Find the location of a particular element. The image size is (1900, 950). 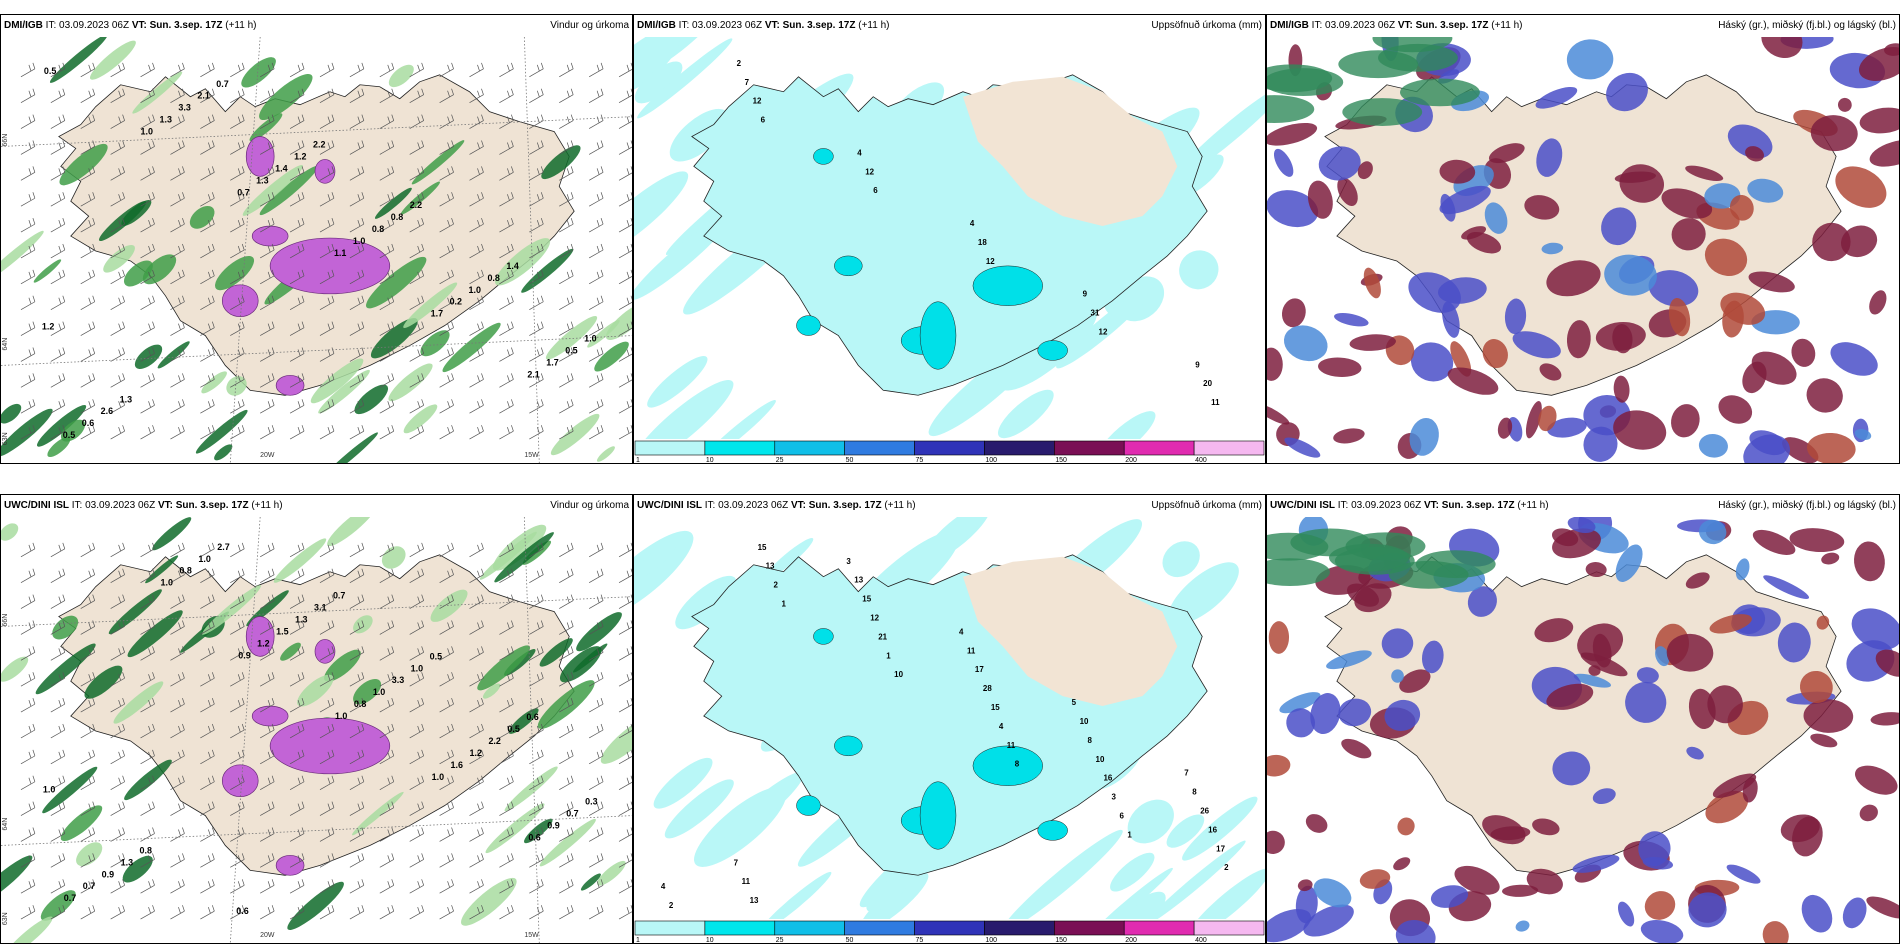

precip-value-label: 1.0 is located at coordinates (475, 290).